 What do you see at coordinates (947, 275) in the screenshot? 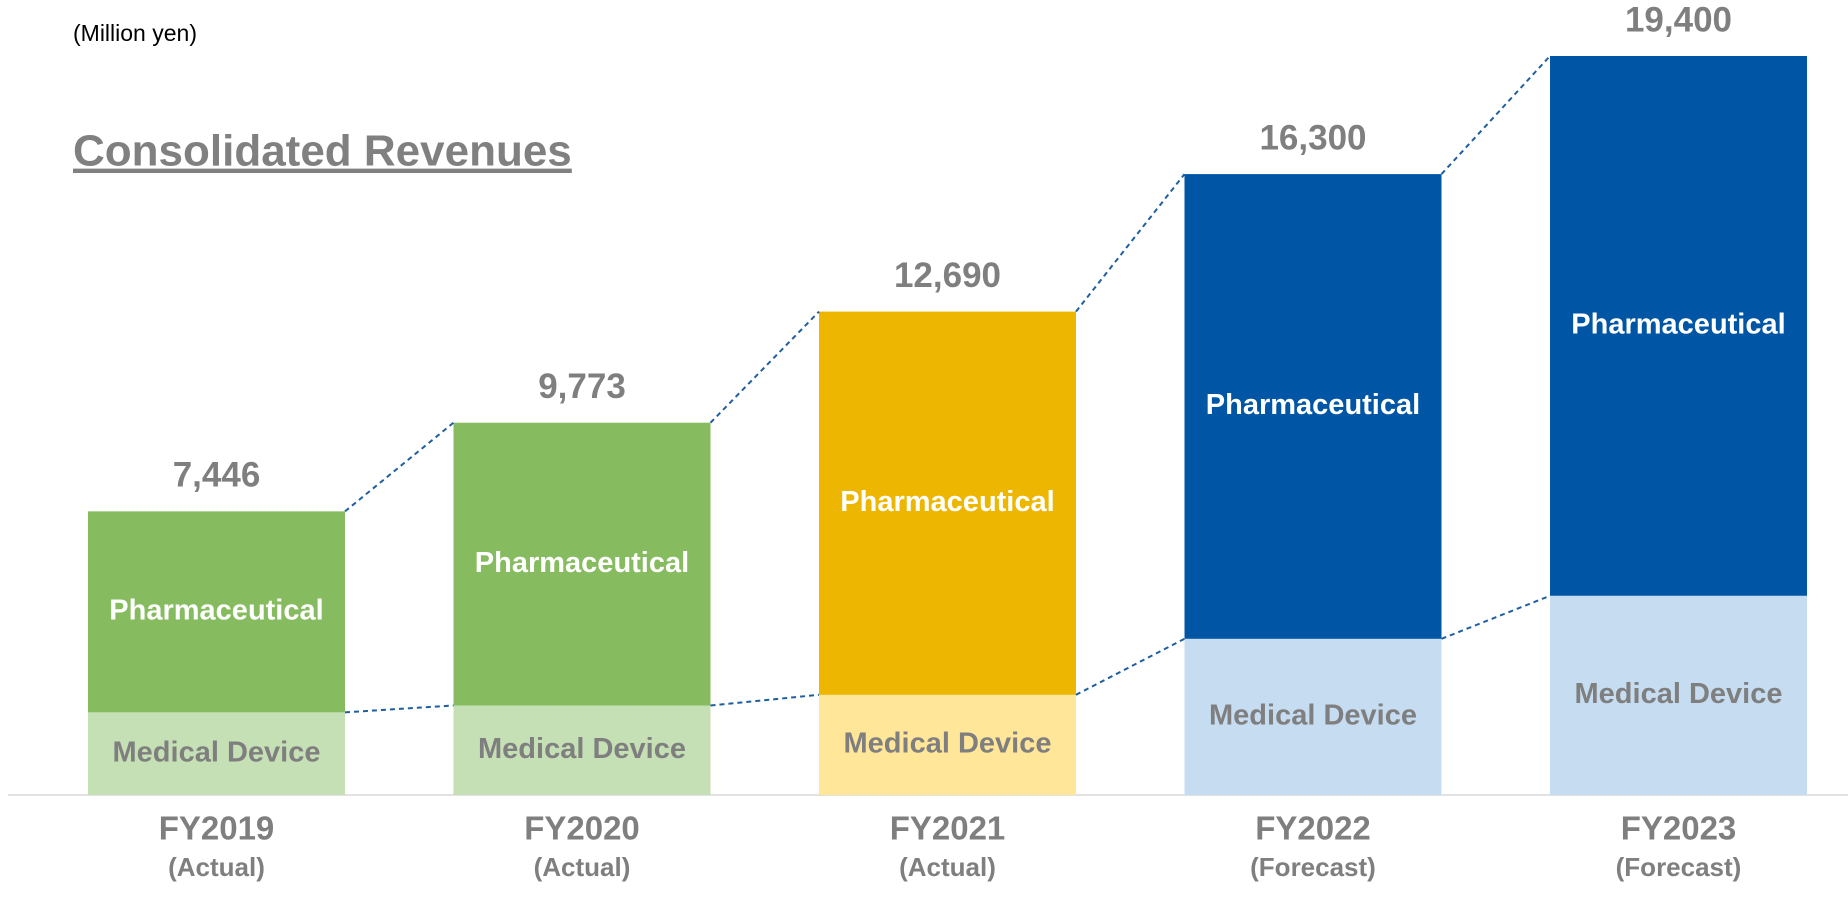
I see `total-label: 12,690` at bounding box center [947, 275].